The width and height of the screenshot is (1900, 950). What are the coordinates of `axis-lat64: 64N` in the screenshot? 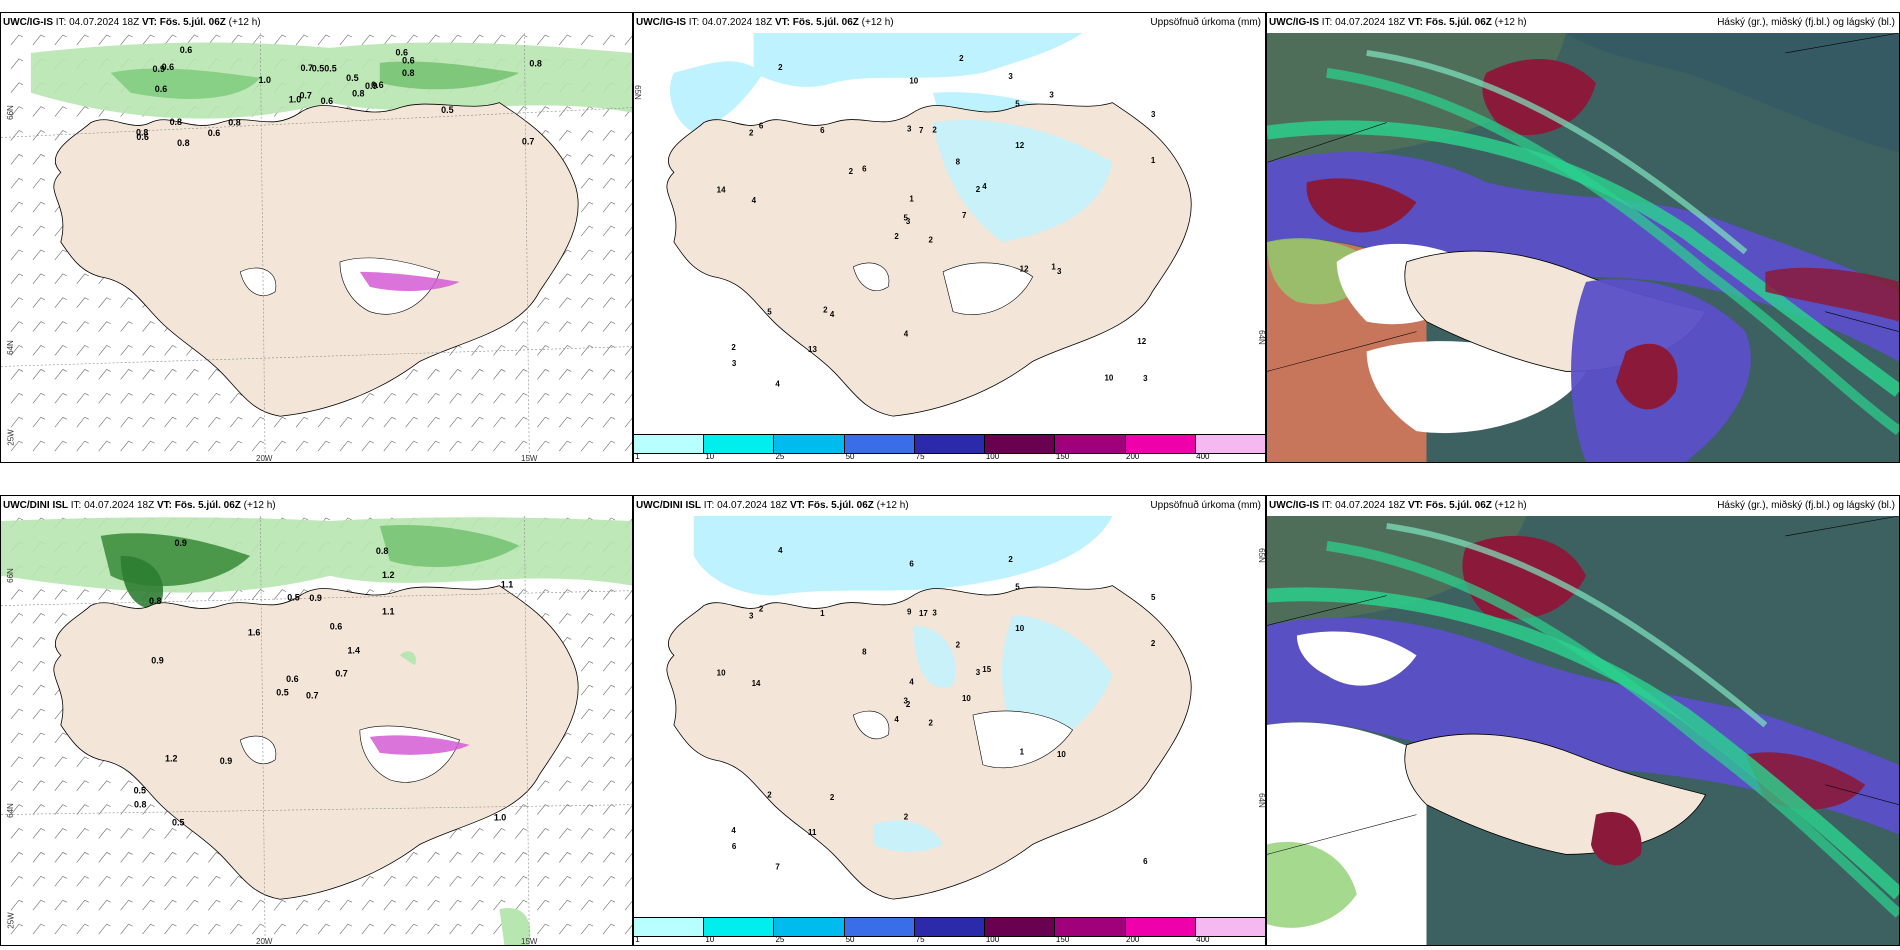 It's located at (10, 810).